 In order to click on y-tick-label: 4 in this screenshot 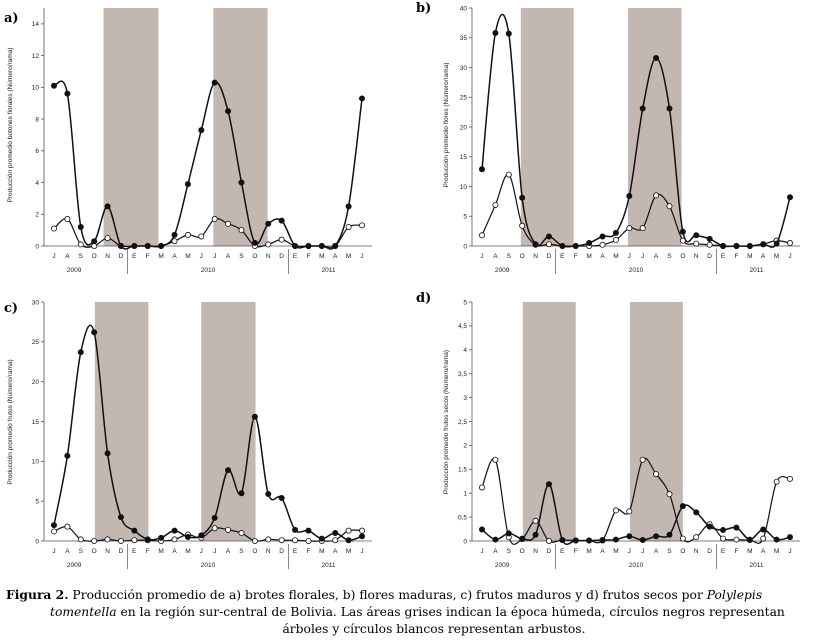, I will do `click(465, 350)`.